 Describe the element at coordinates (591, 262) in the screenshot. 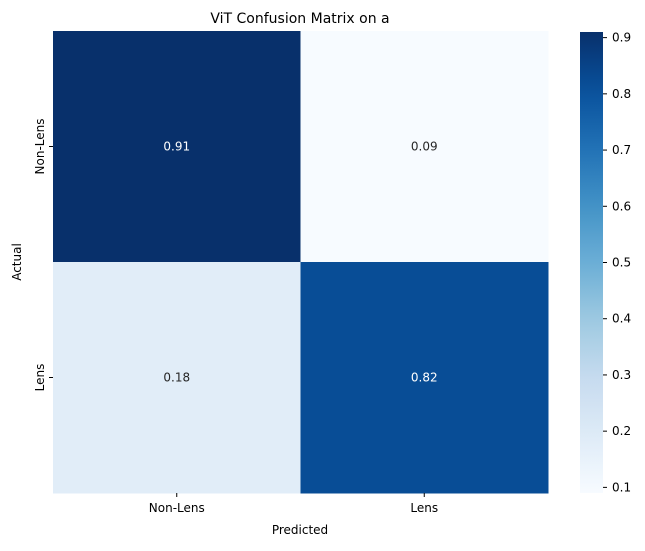

I see `colorbar` at that location.